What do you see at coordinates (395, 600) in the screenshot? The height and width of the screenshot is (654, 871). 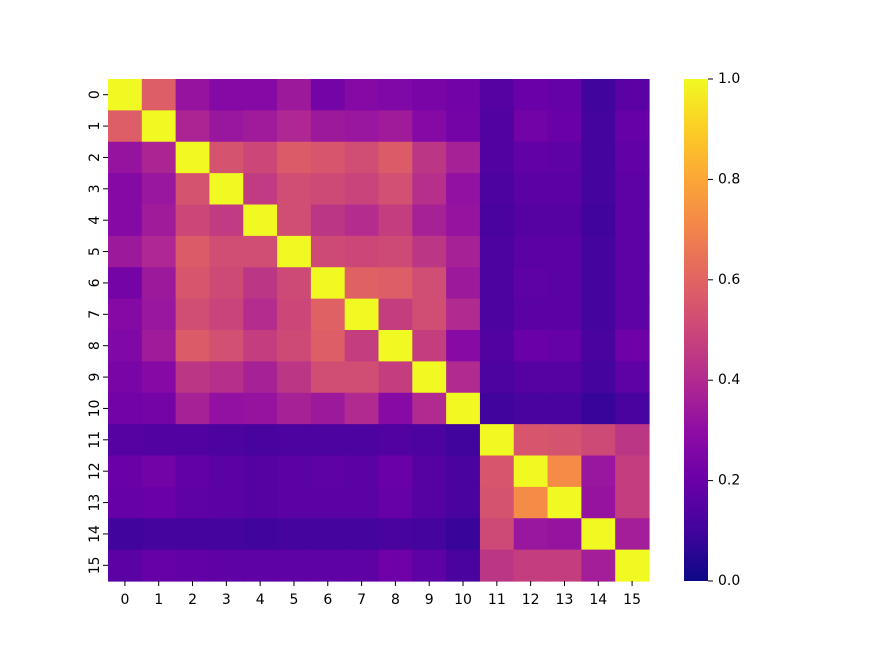 I see `x-tick-label-8: 8` at bounding box center [395, 600].